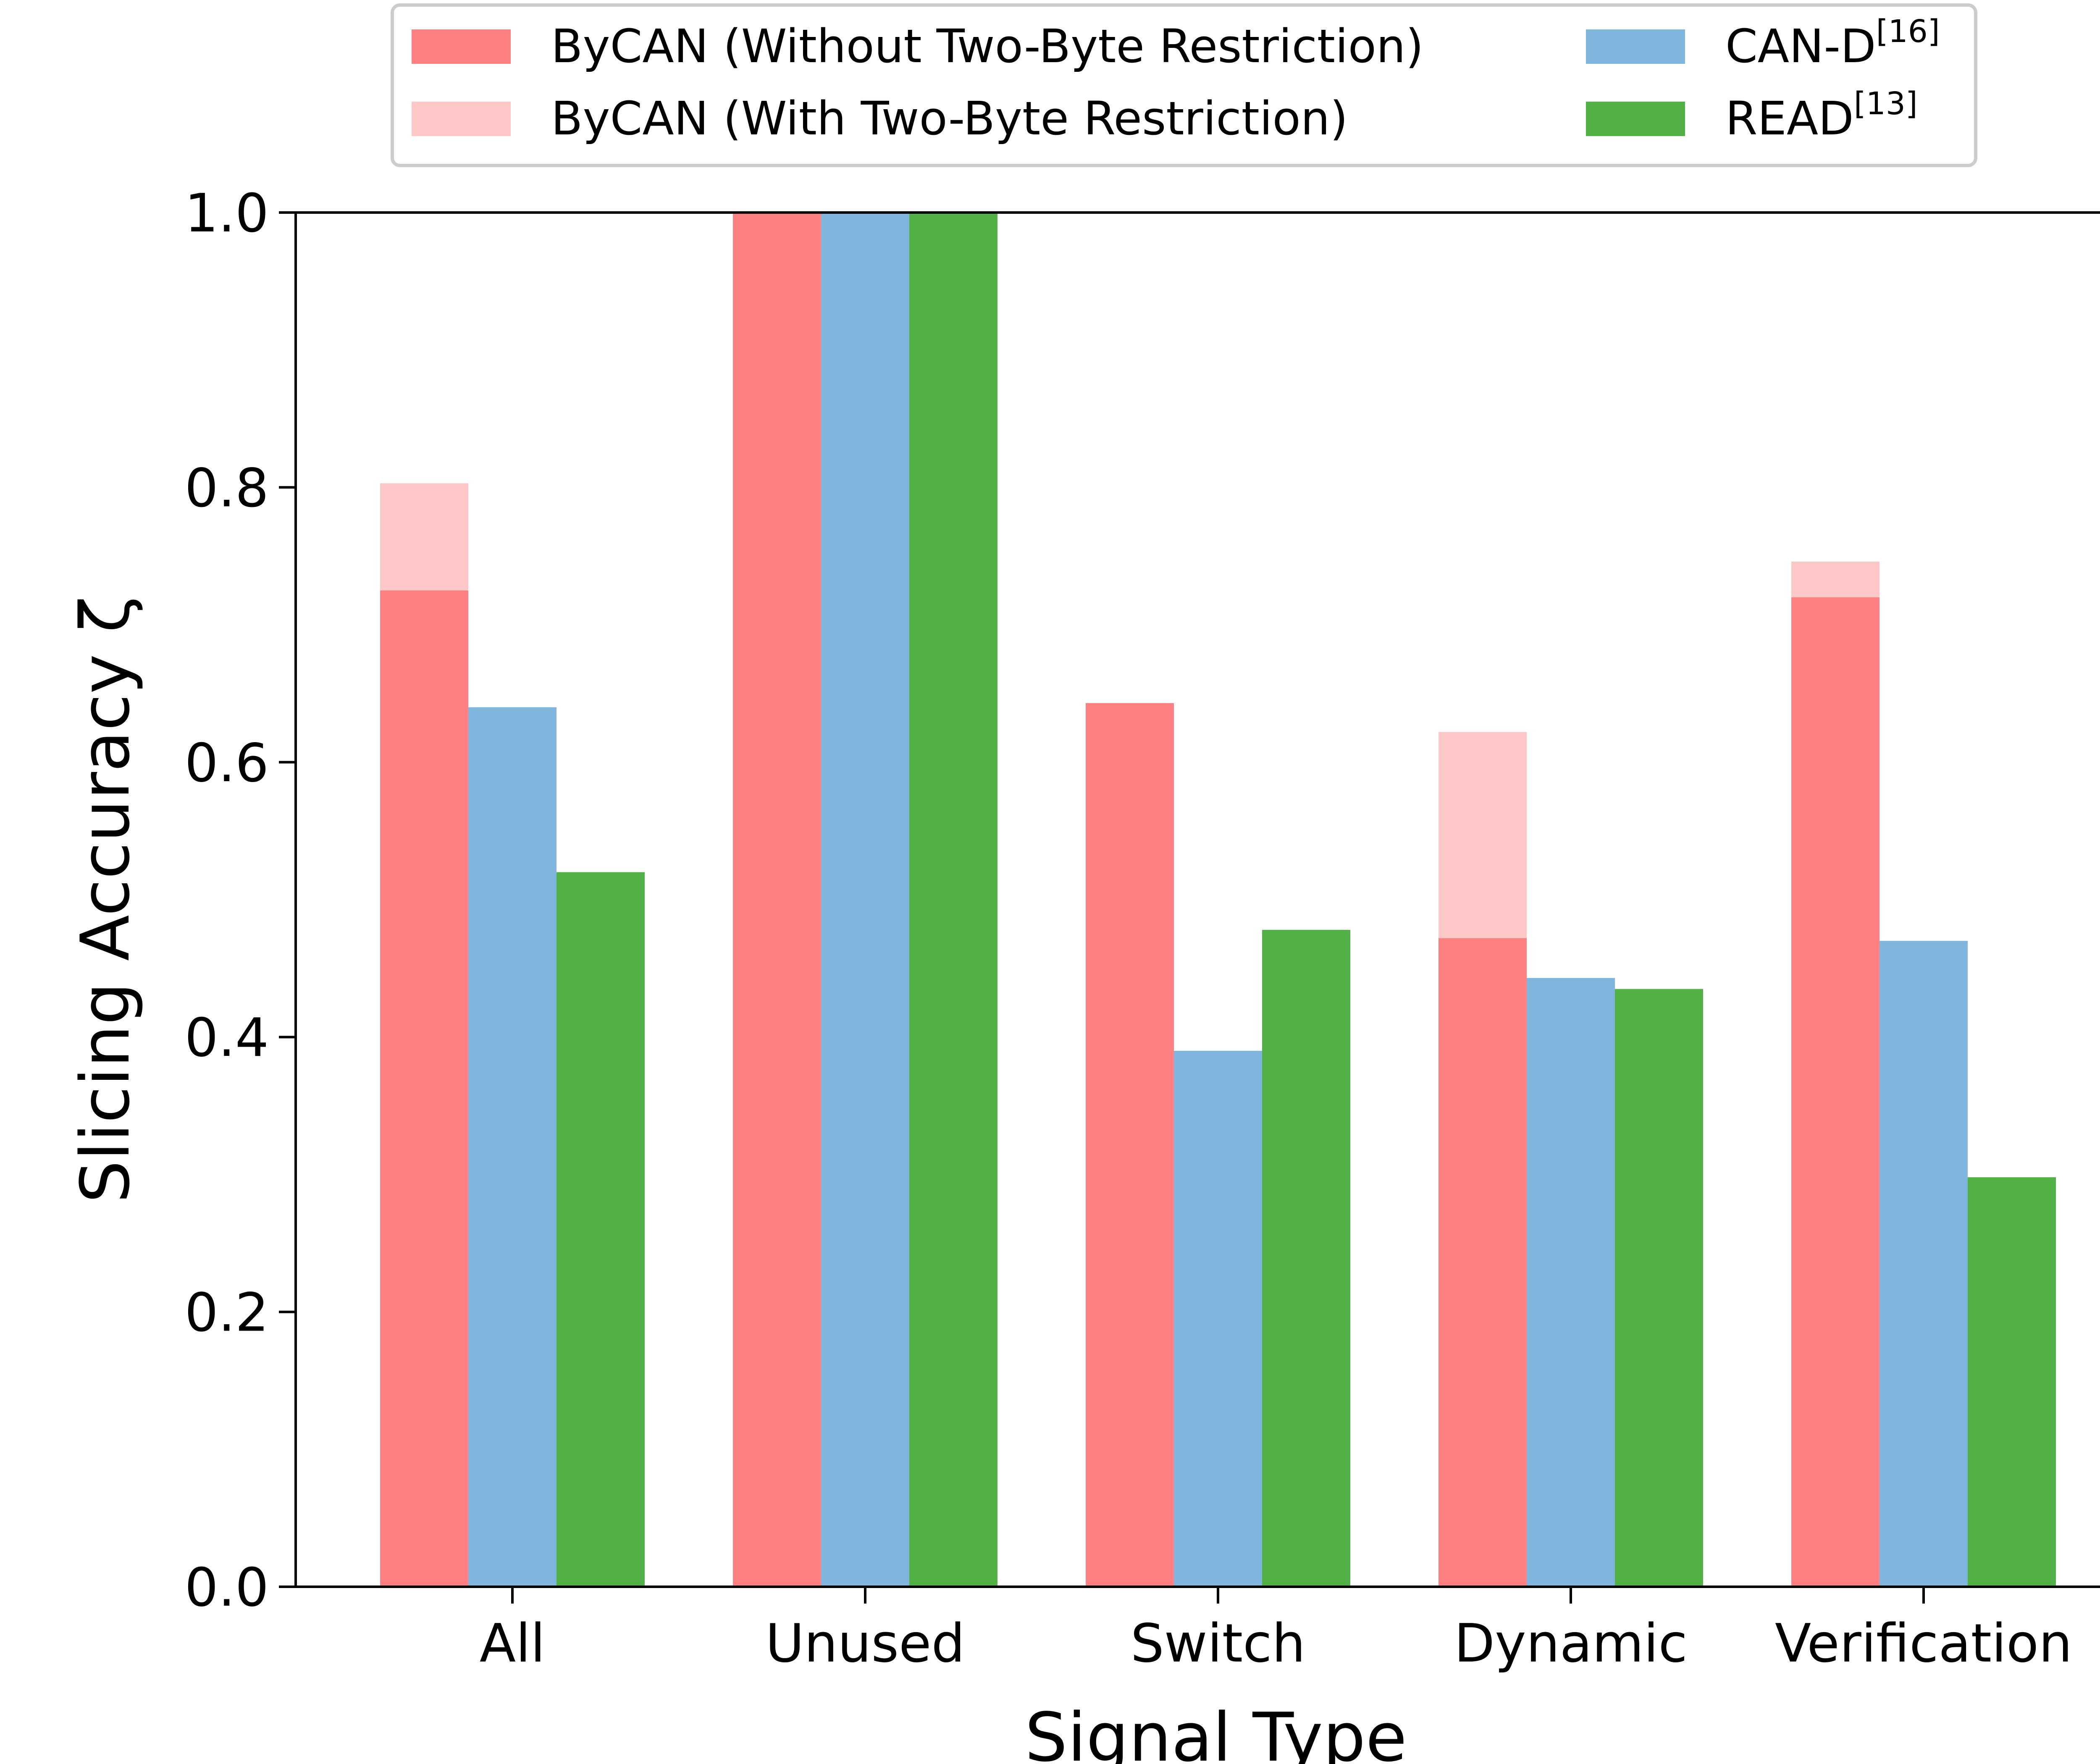  What do you see at coordinates (227, 763) in the screenshot?
I see `y-tick-label: 0.6` at bounding box center [227, 763].